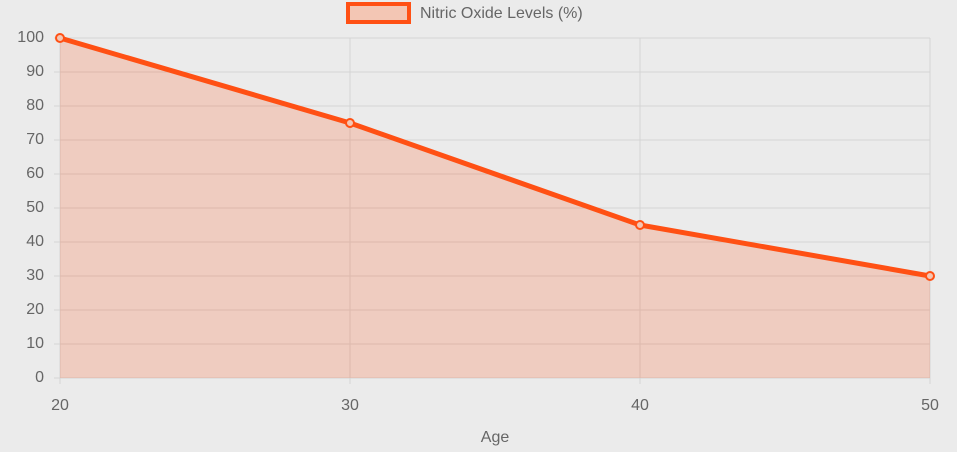  Describe the element at coordinates (640, 405) in the screenshot. I see `x-tick-label: 40` at that location.